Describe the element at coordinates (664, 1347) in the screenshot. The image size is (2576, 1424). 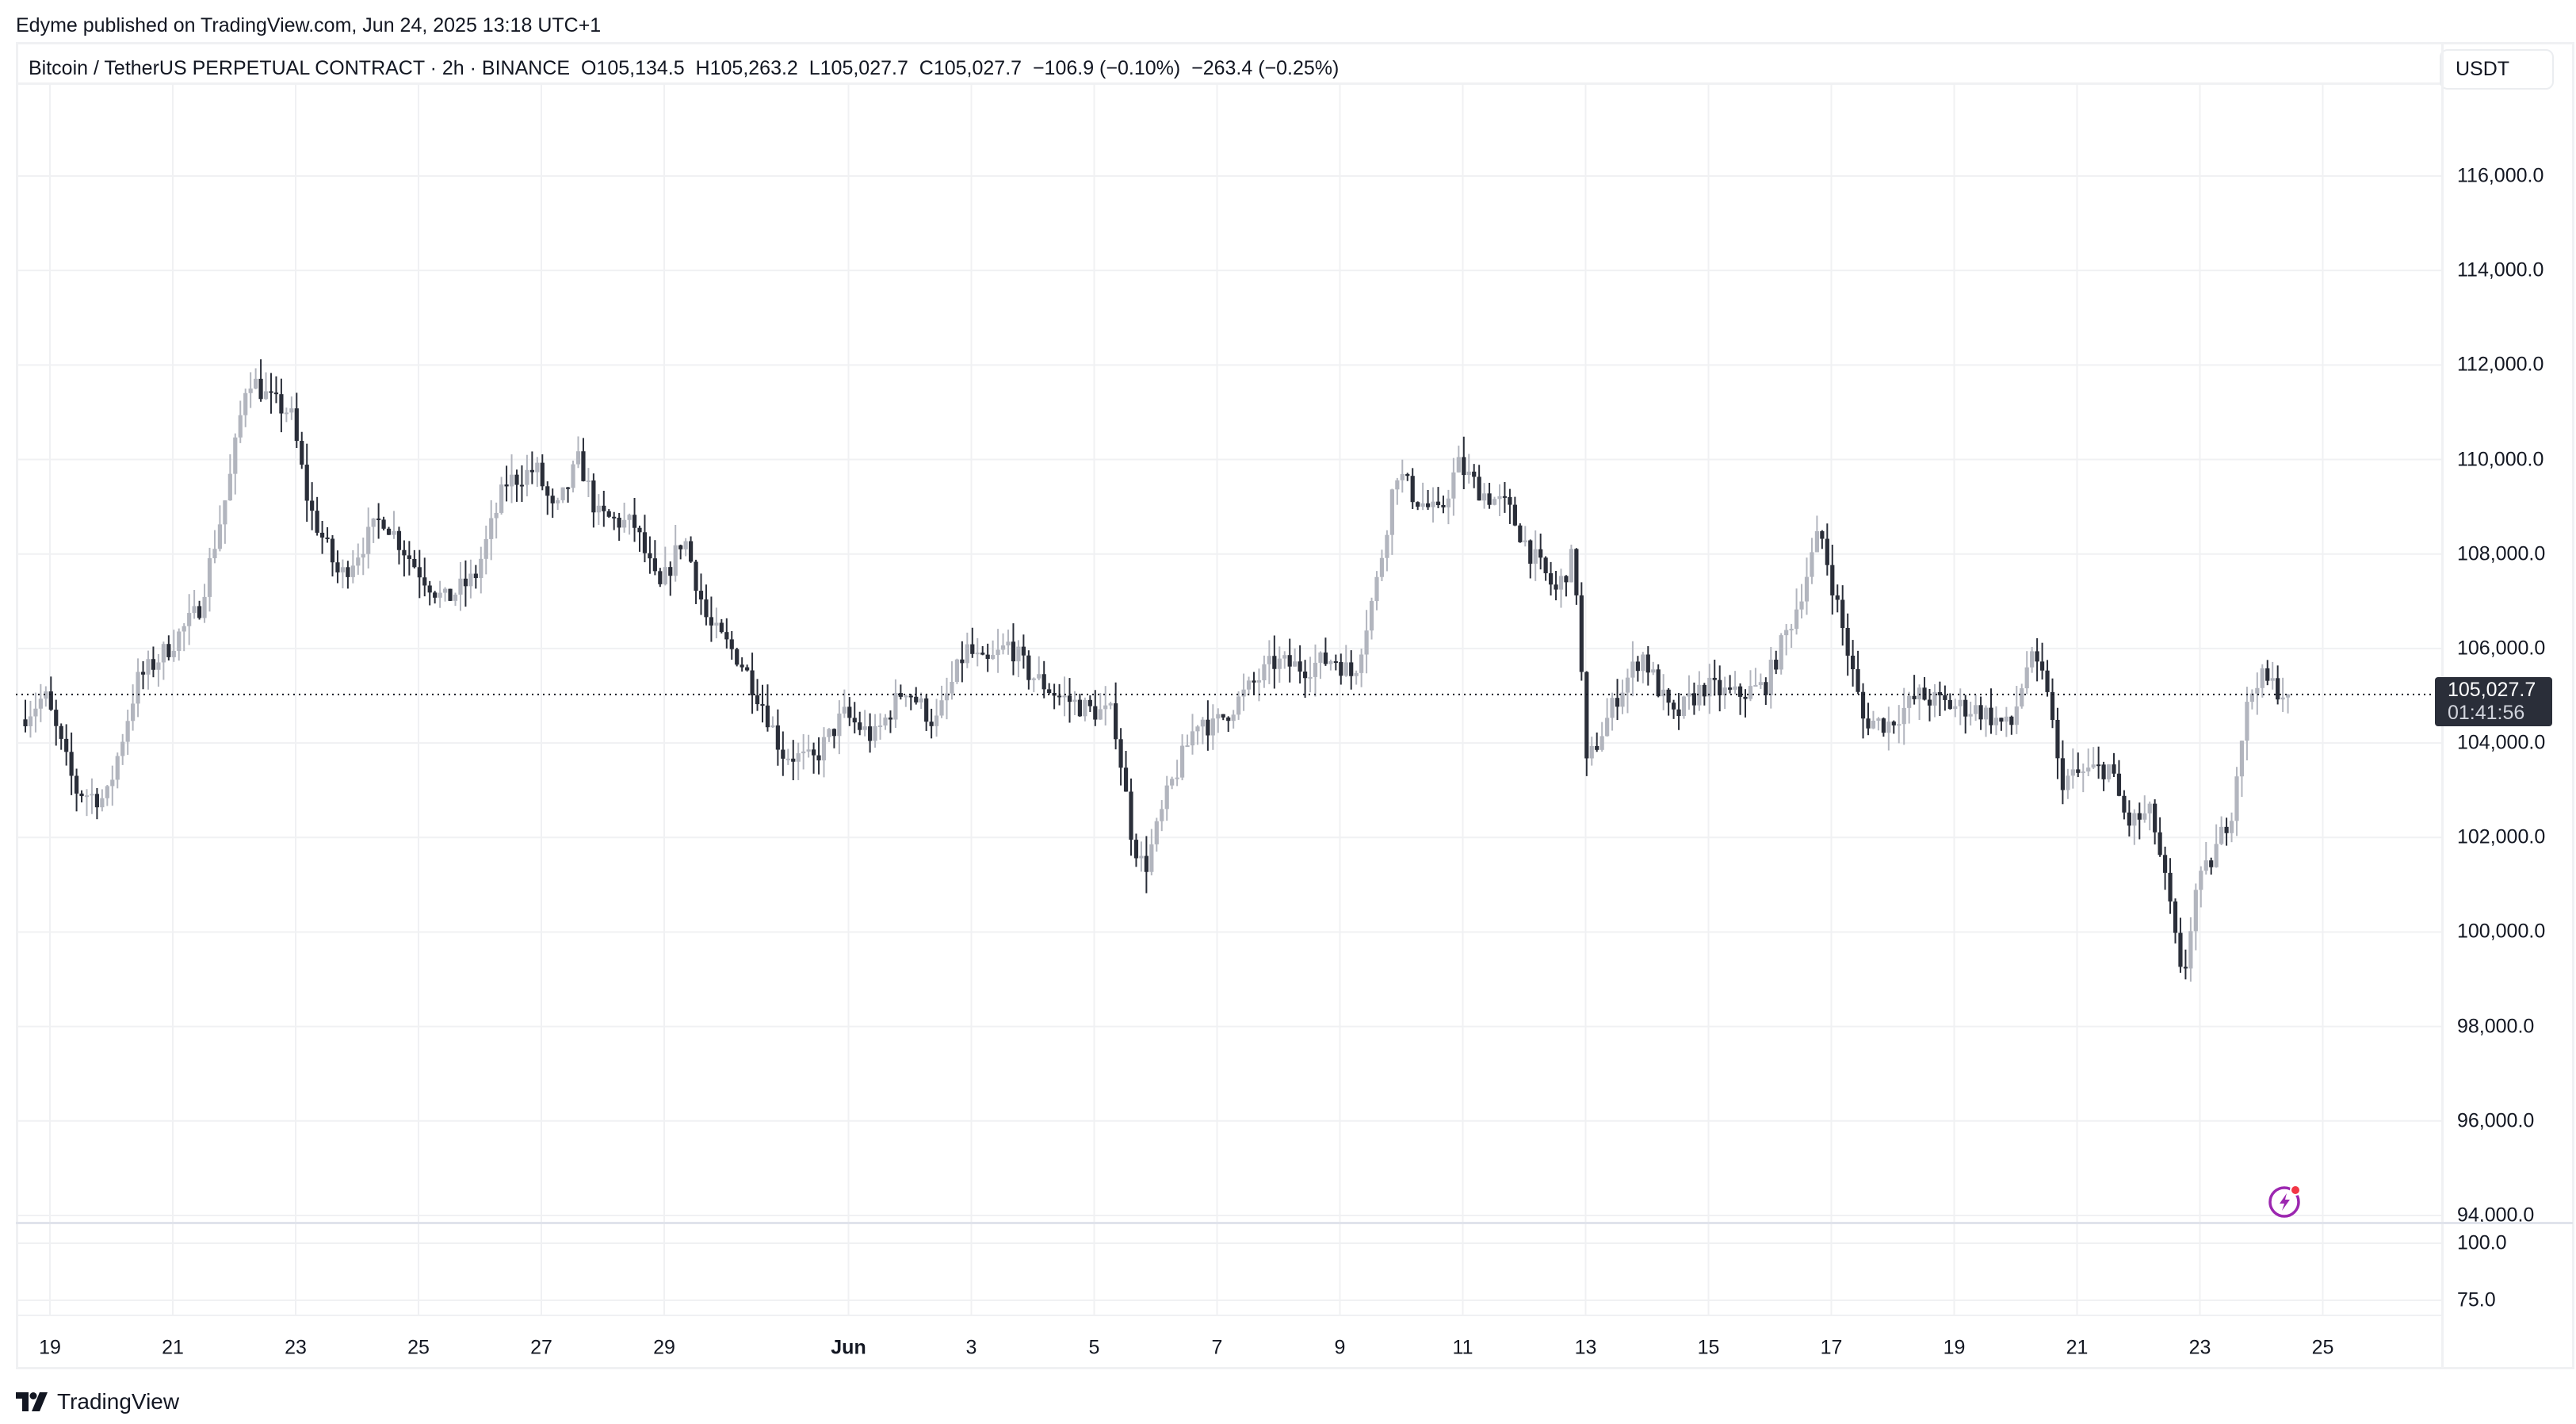
I see `time-axis-label: 29` at that location.